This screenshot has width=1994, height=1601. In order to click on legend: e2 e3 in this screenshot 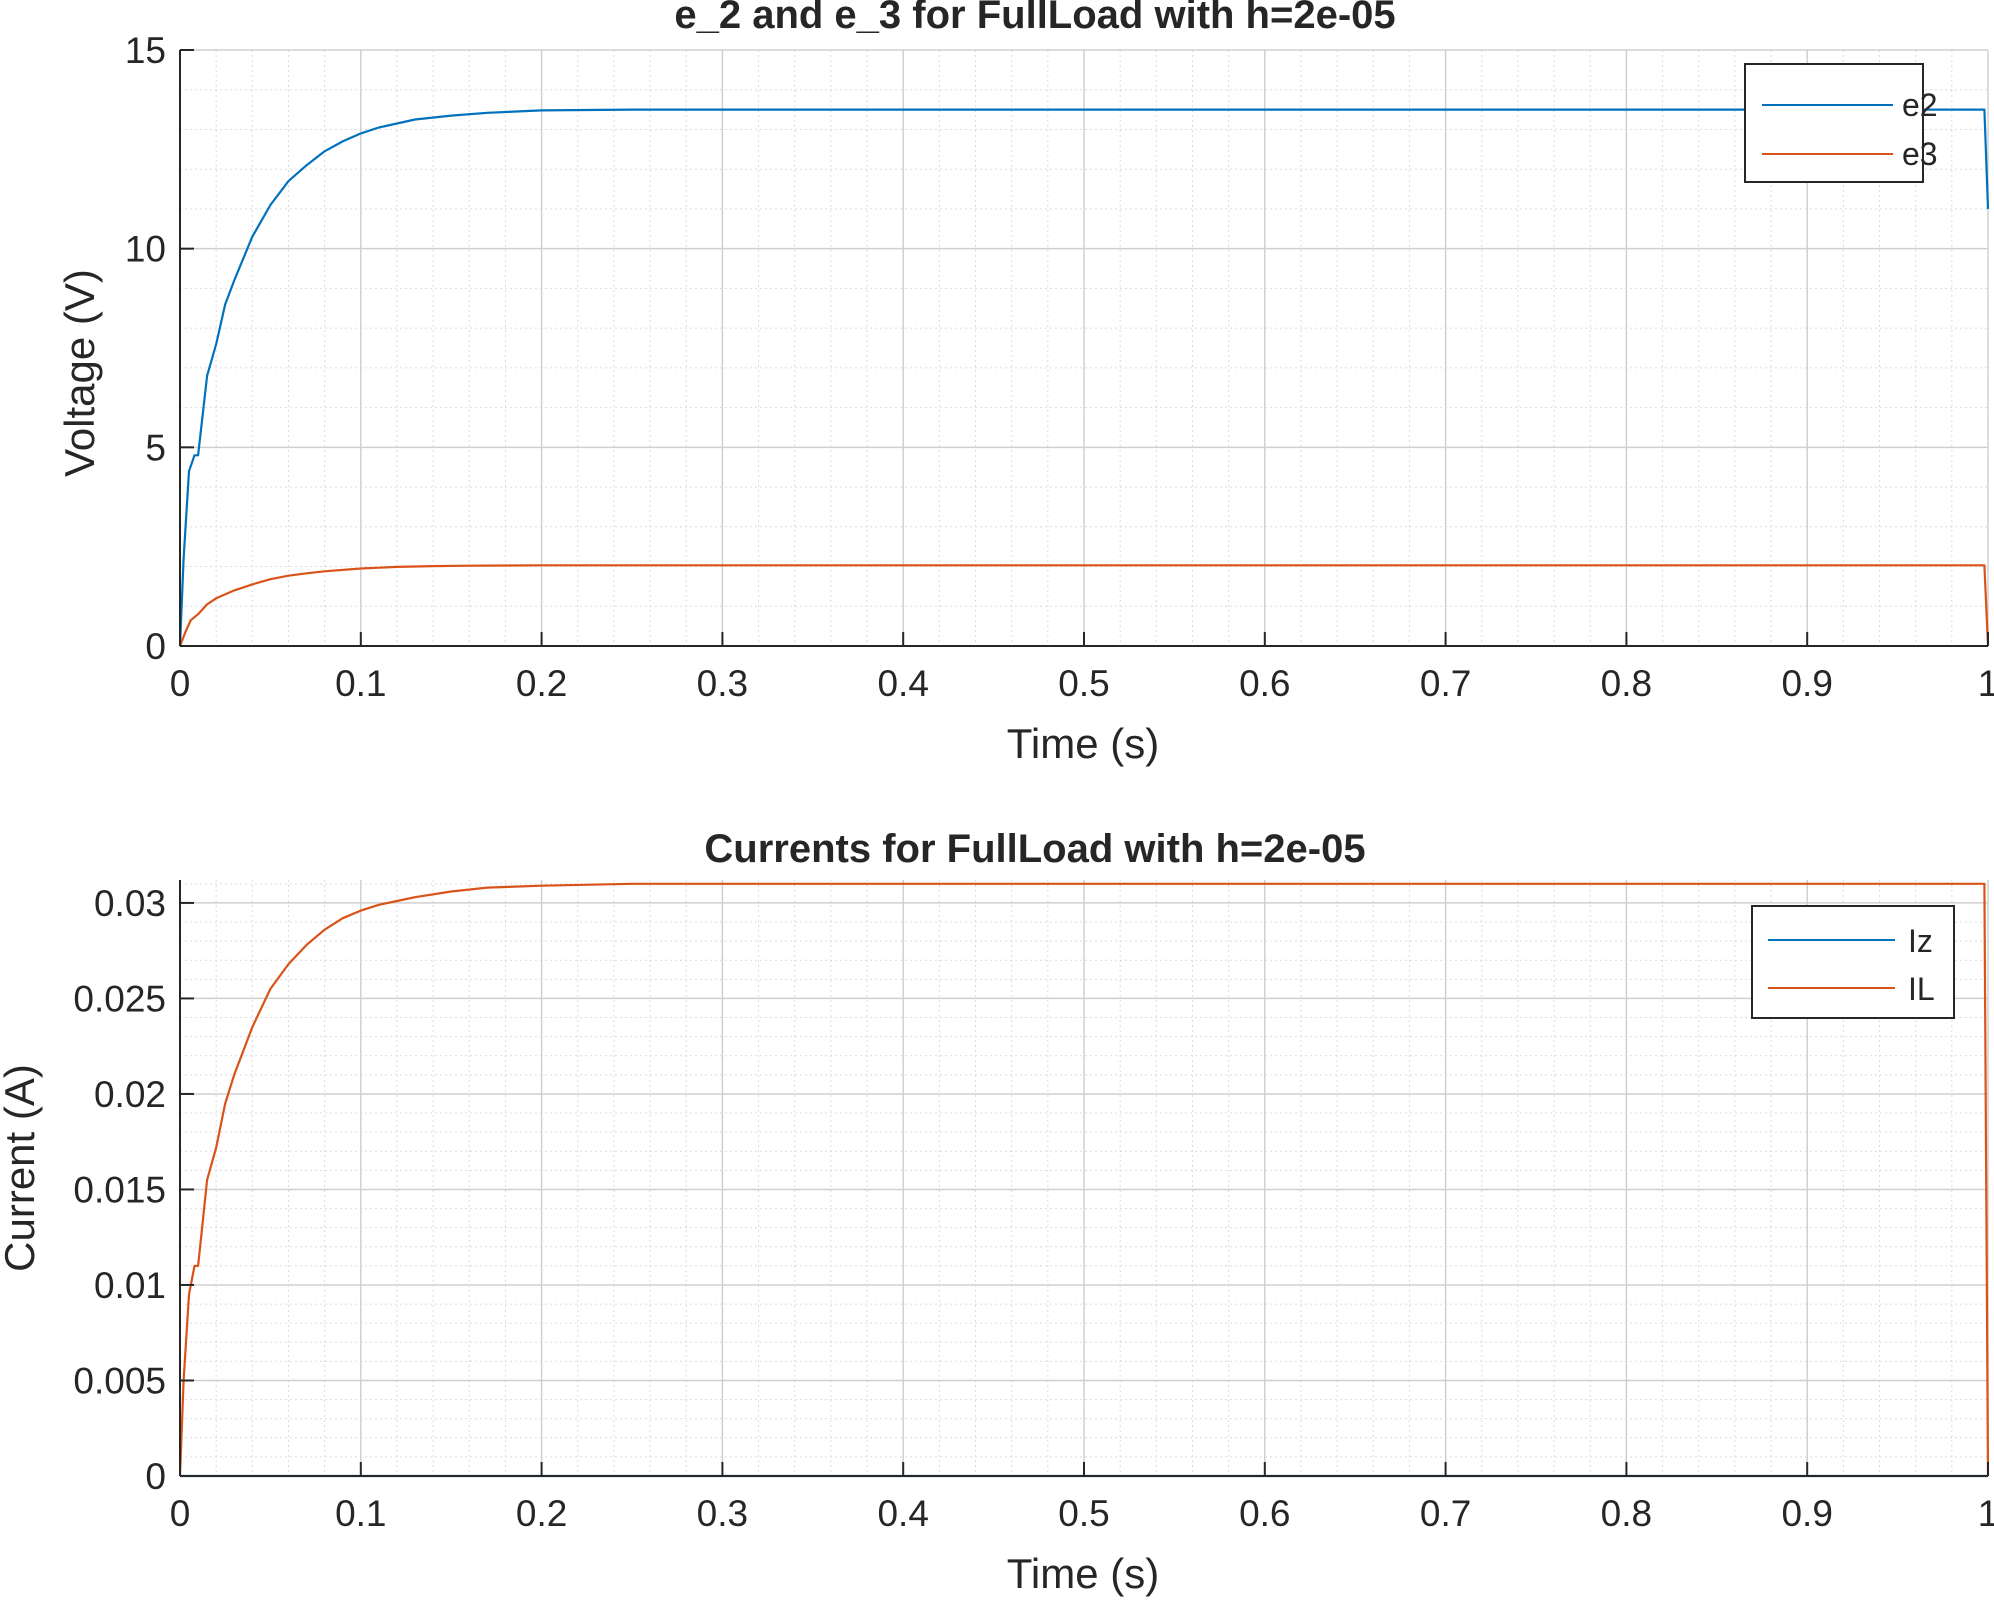, I will do `click(1841, 123)`.